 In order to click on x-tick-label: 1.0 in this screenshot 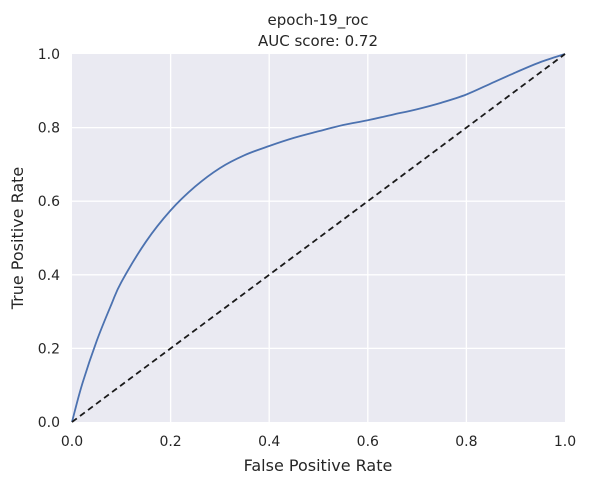, I will do `click(565, 442)`.